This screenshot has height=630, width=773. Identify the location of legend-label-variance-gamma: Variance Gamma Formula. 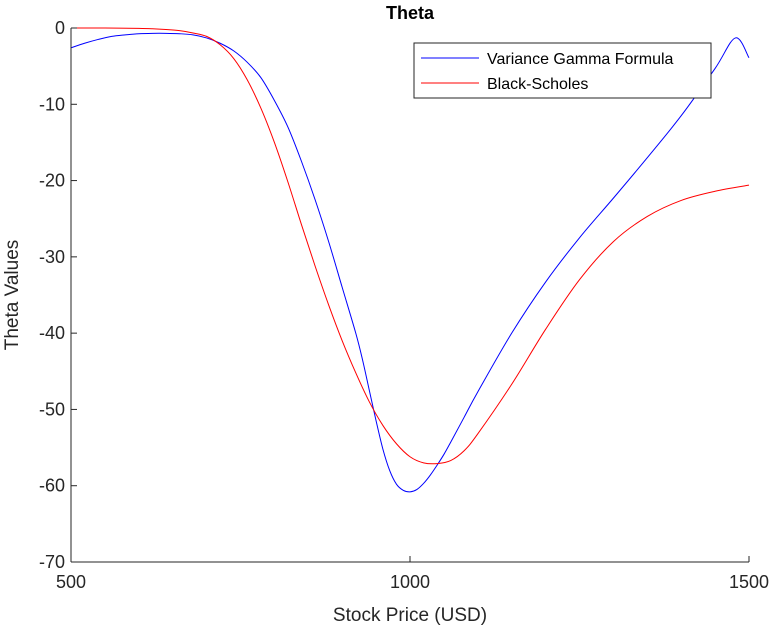
(580, 59).